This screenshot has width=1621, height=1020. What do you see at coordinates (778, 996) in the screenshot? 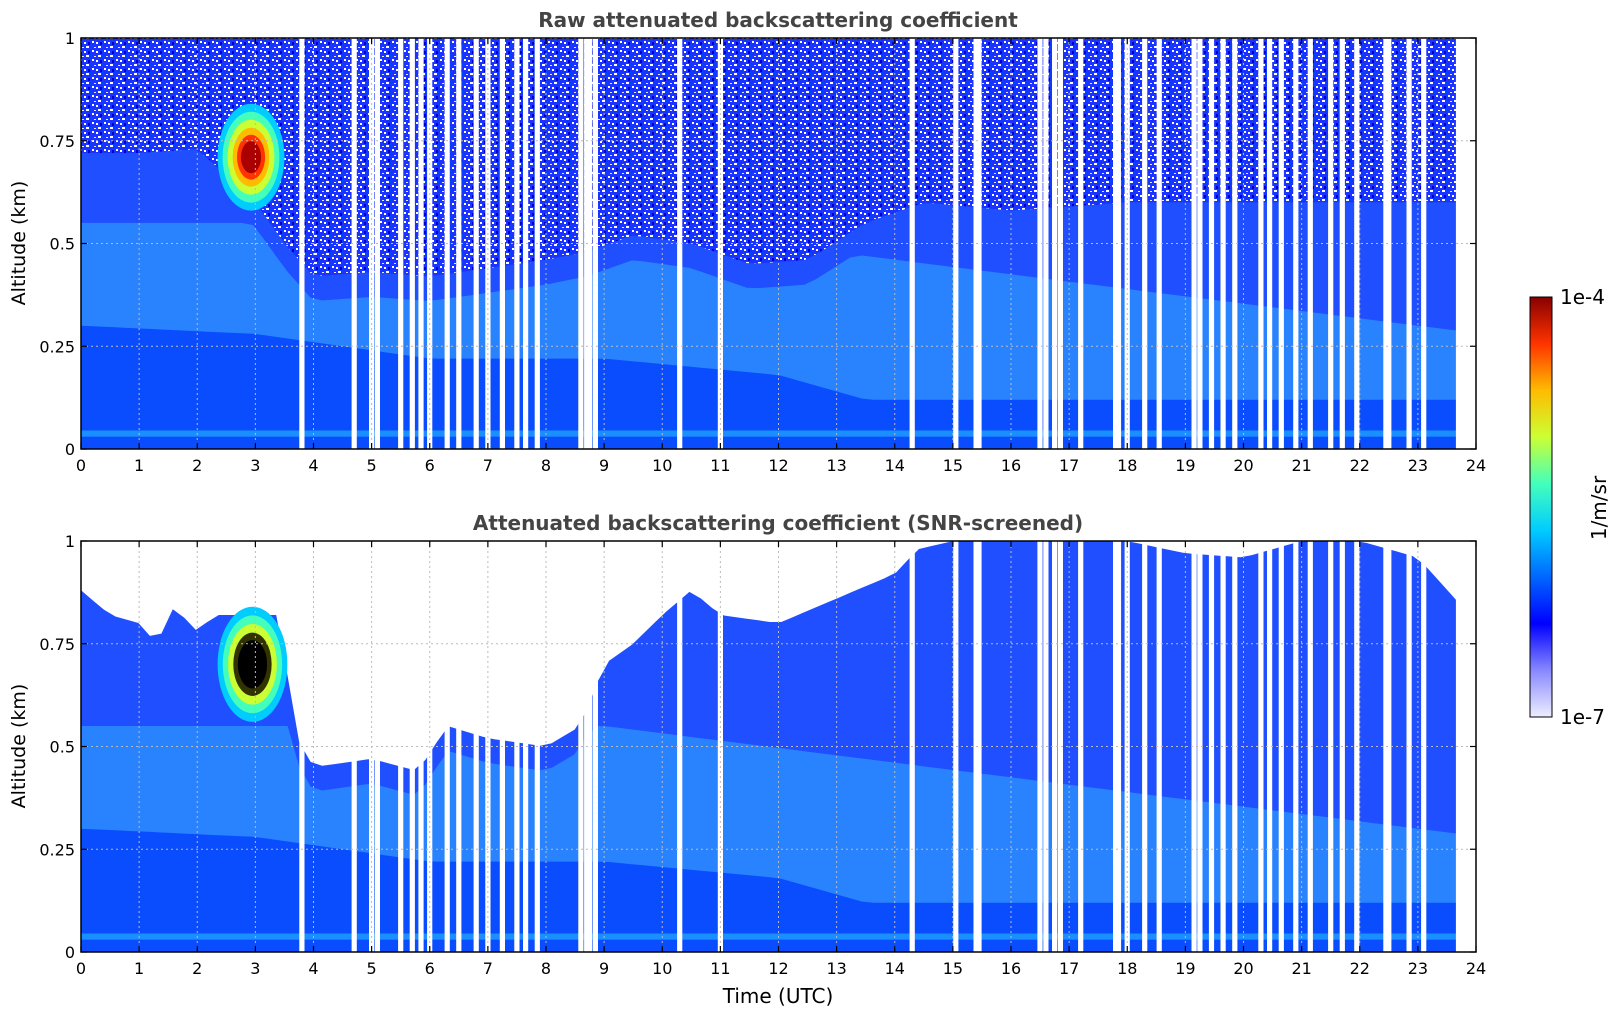
I see `x-axis-label: Time (UTC)` at bounding box center [778, 996].